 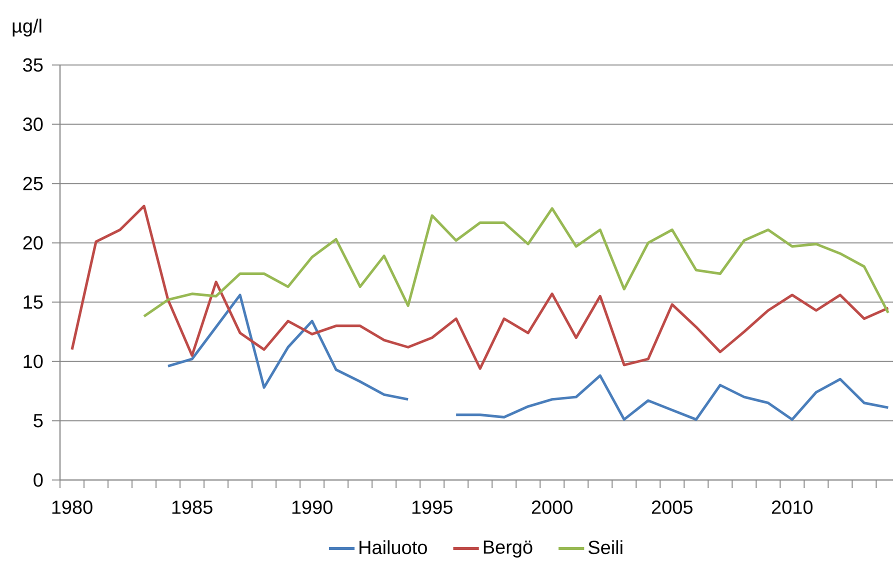 What do you see at coordinates (792, 507) in the screenshot?
I see `x-tick-label: 2010` at bounding box center [792, 507].